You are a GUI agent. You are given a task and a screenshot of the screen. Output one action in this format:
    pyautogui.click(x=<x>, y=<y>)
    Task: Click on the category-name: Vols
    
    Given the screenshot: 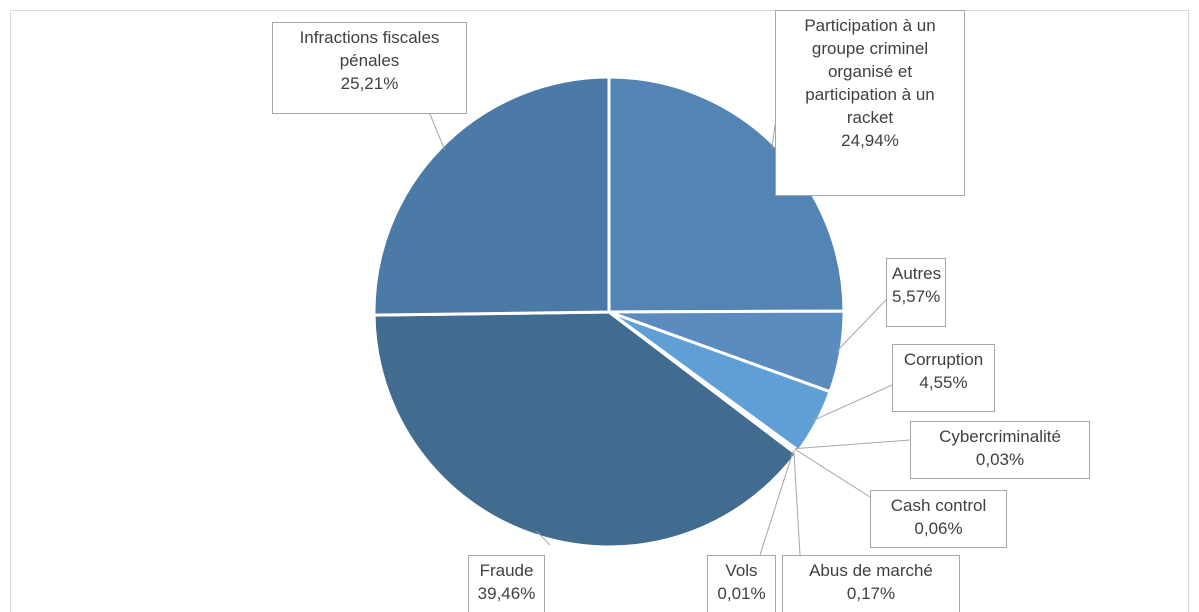 What is the action you would take?
    pyautogui.click(x=741, y=570)
    